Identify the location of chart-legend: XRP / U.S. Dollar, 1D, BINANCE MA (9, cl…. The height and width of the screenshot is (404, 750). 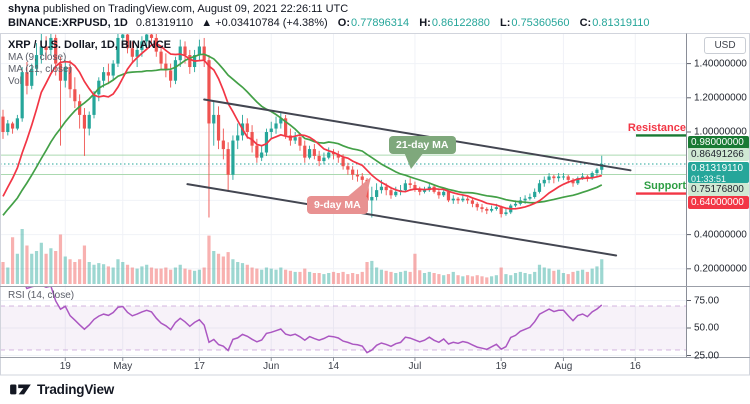
(89, 63).